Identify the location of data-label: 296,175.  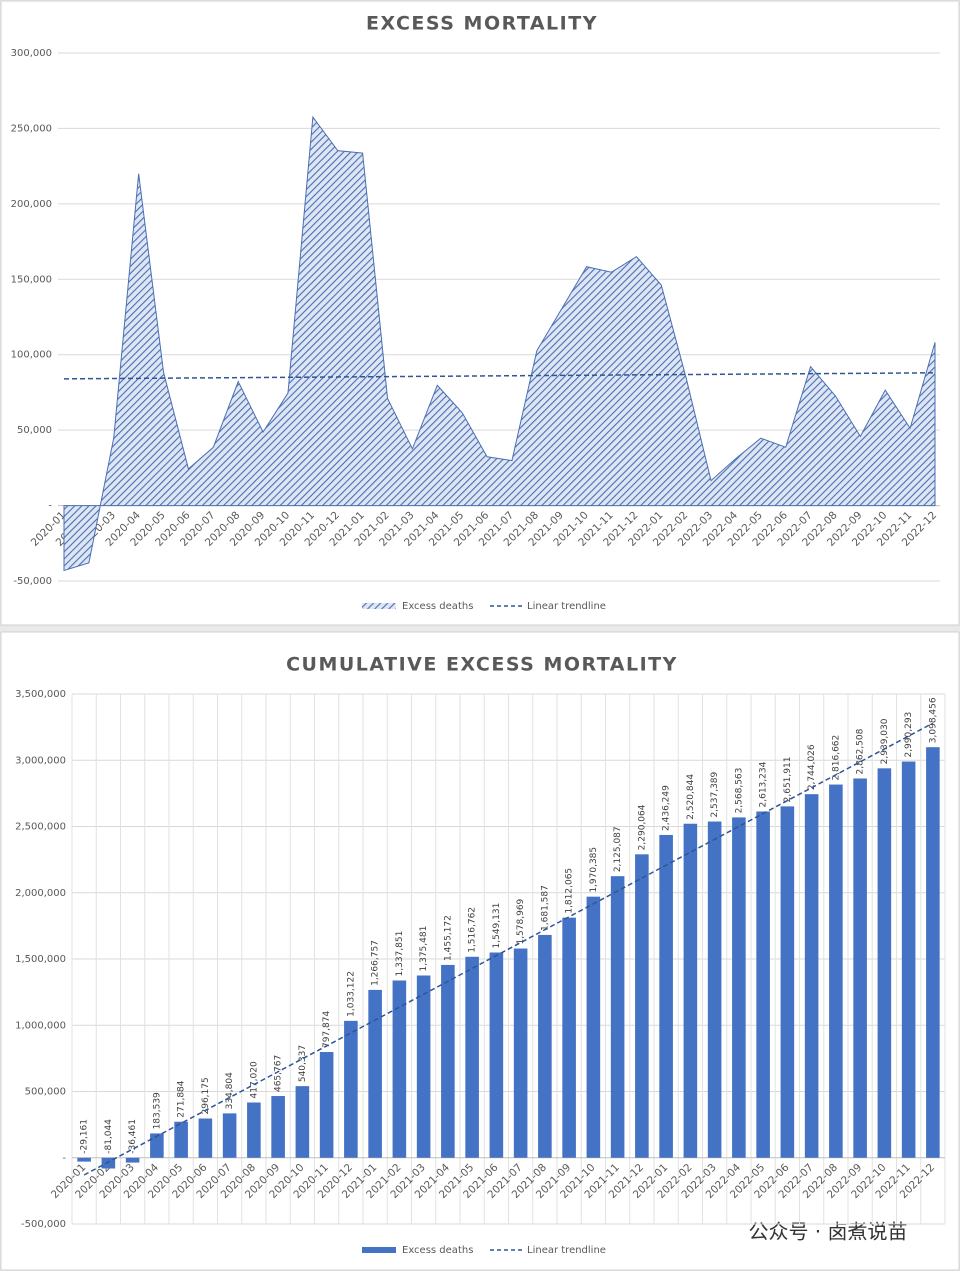
(206, 1095).